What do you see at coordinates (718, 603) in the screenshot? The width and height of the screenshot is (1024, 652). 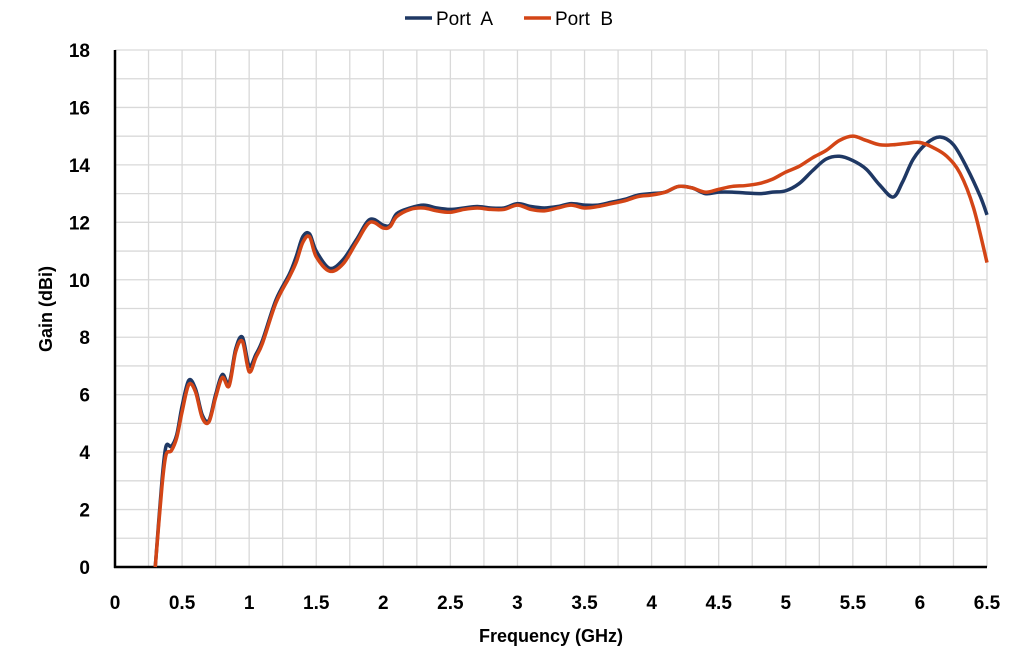 I see `x-tick-label: 4.5` at bounding box center [718, 603].